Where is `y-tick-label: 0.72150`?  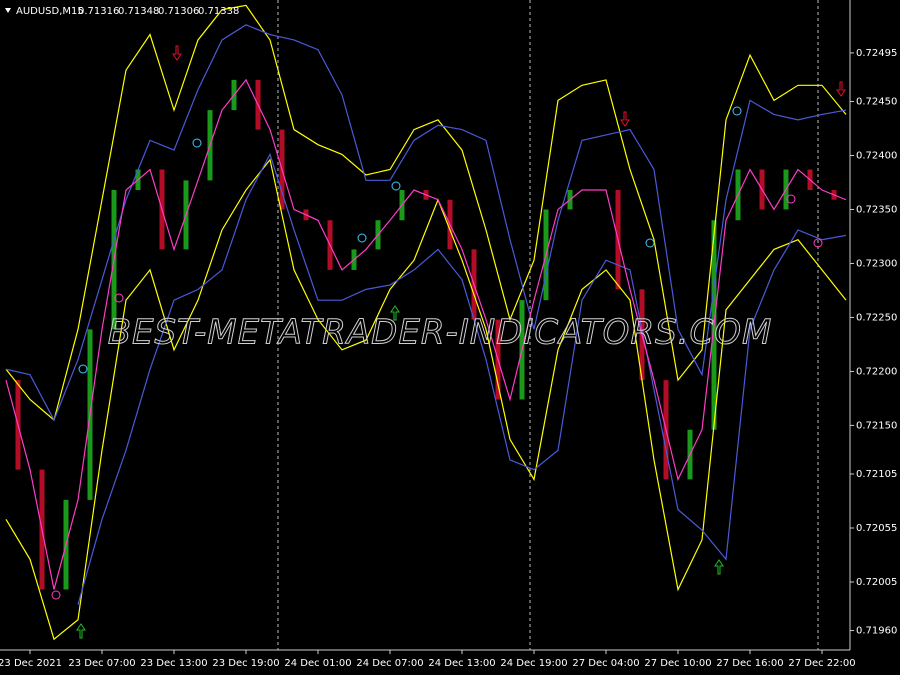 y-tick-label: 0.72150 is located at coordinates (876, 425).